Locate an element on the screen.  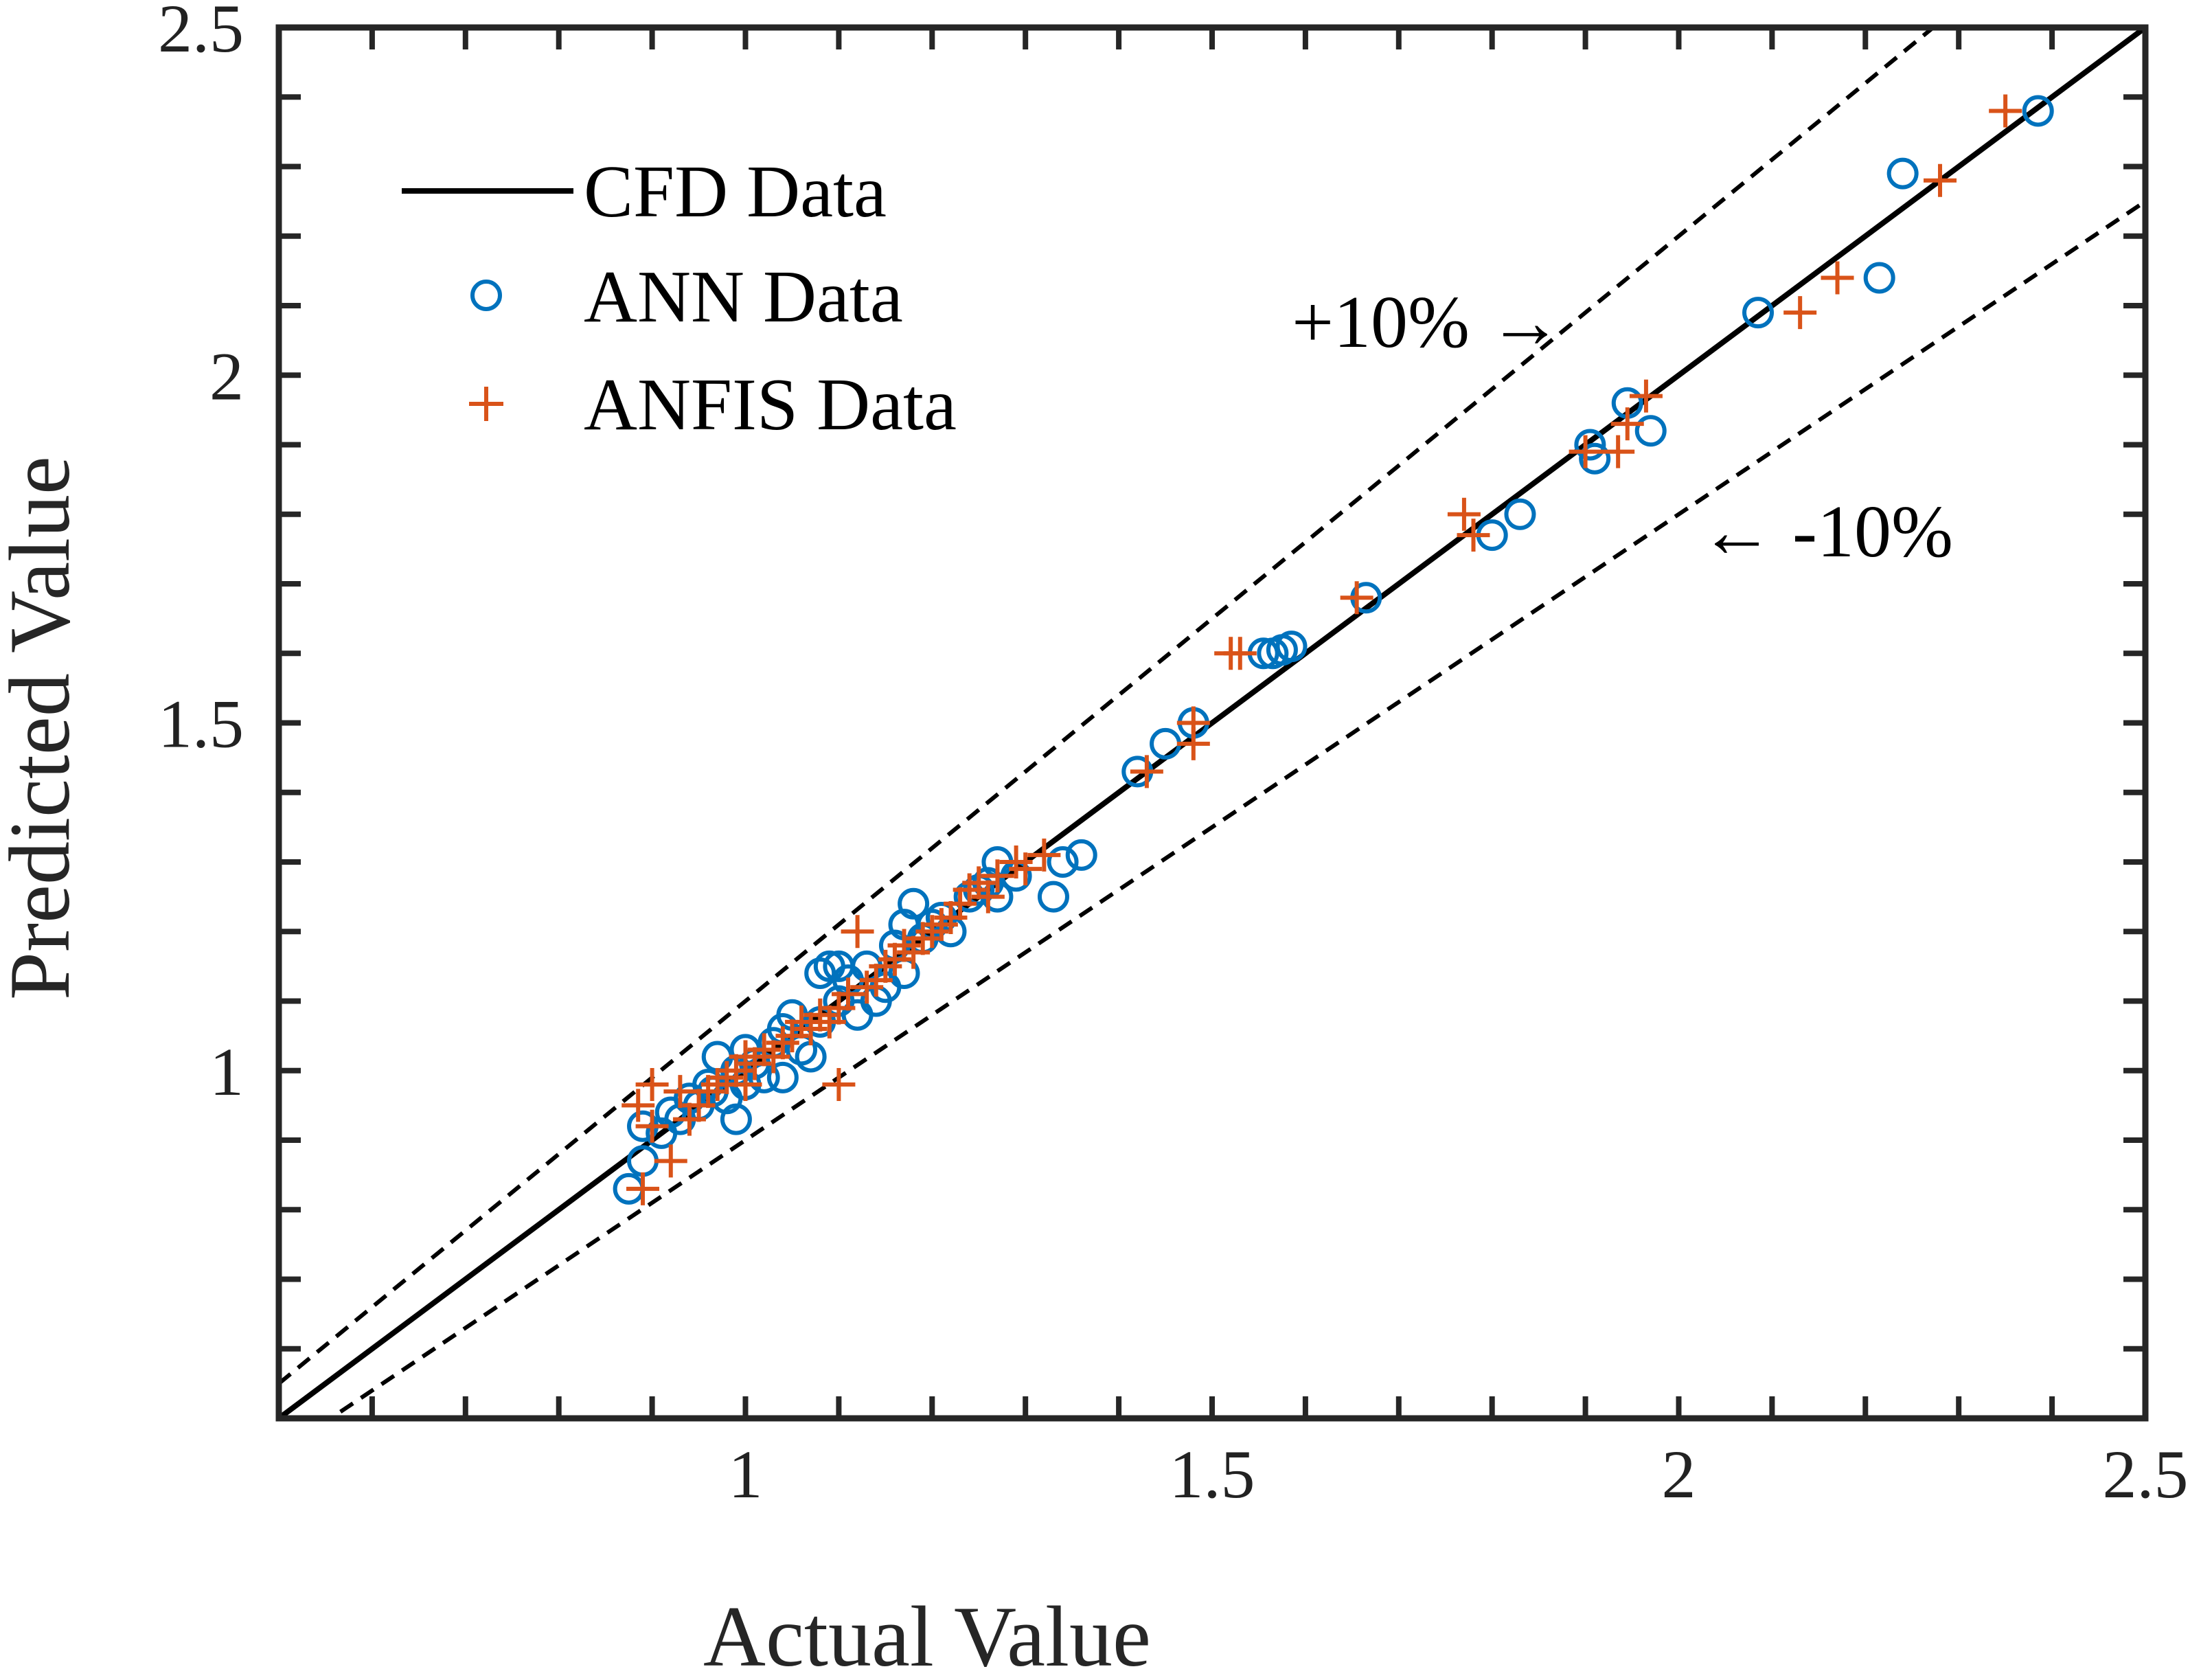
x-tick-label: 2 is located at coordinates (1679, 1474).